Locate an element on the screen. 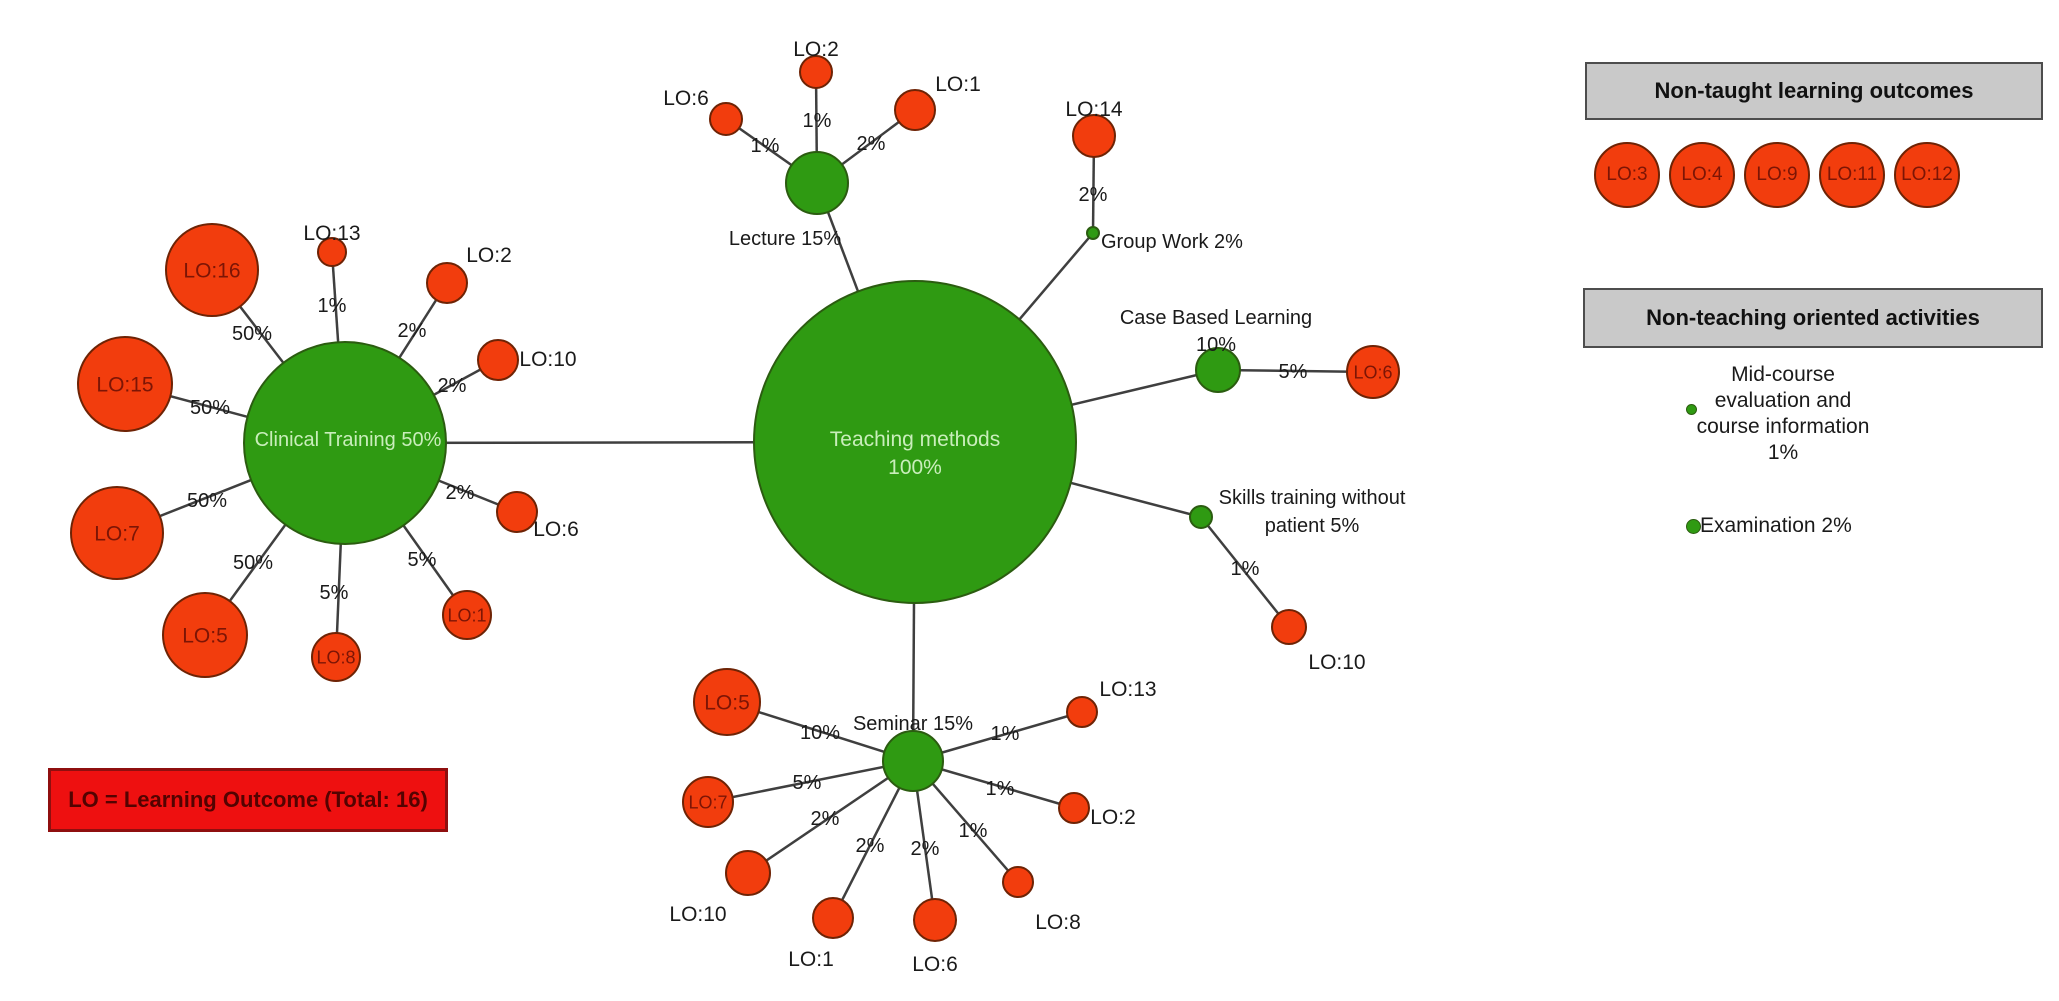 The height and width of the screenshot is (1001, 2059). outcome-label-clinical-lo-15-4: LO:15 is located at coordinates (124, 384).